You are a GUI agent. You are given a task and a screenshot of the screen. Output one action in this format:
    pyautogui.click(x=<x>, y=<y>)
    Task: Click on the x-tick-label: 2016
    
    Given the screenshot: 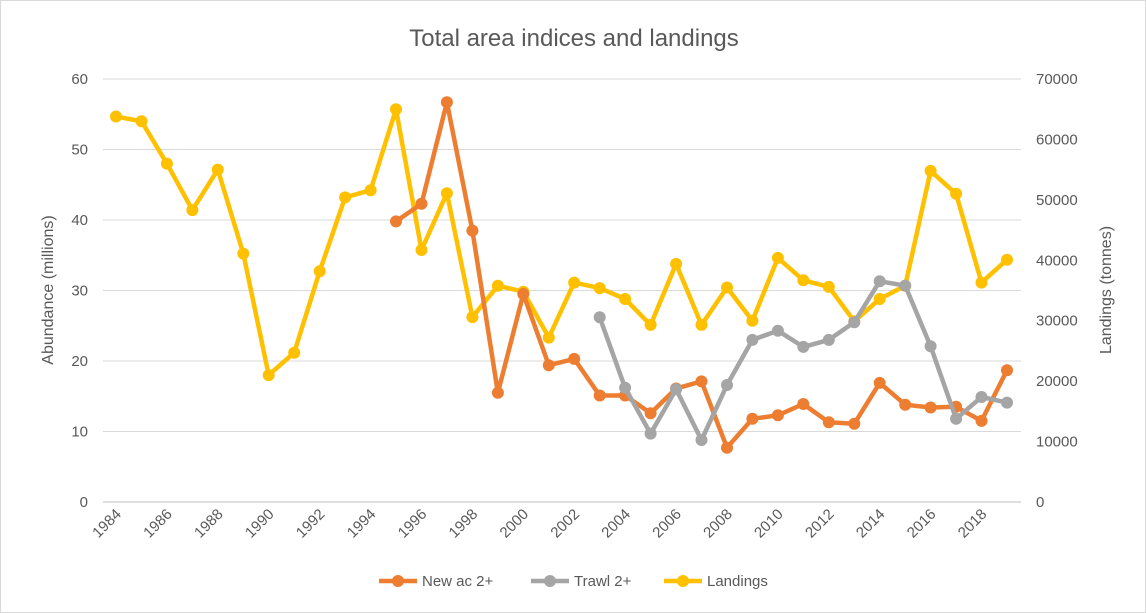 What is the action you would take?
    pyautogui.click(x=922, y=524)
    